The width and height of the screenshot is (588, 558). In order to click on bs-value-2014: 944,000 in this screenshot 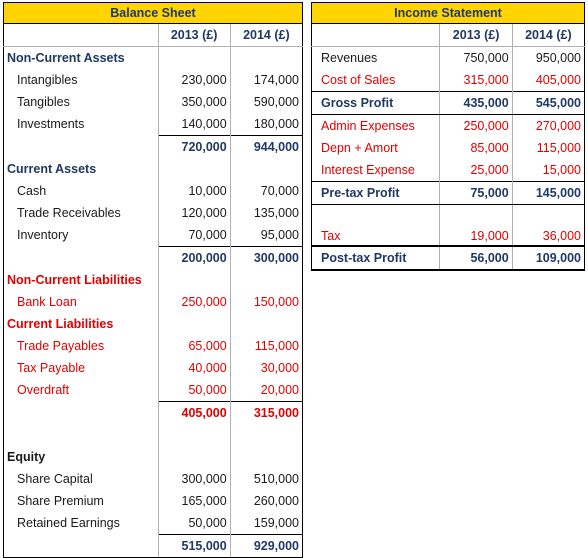, I will do `click(267, 146)`.